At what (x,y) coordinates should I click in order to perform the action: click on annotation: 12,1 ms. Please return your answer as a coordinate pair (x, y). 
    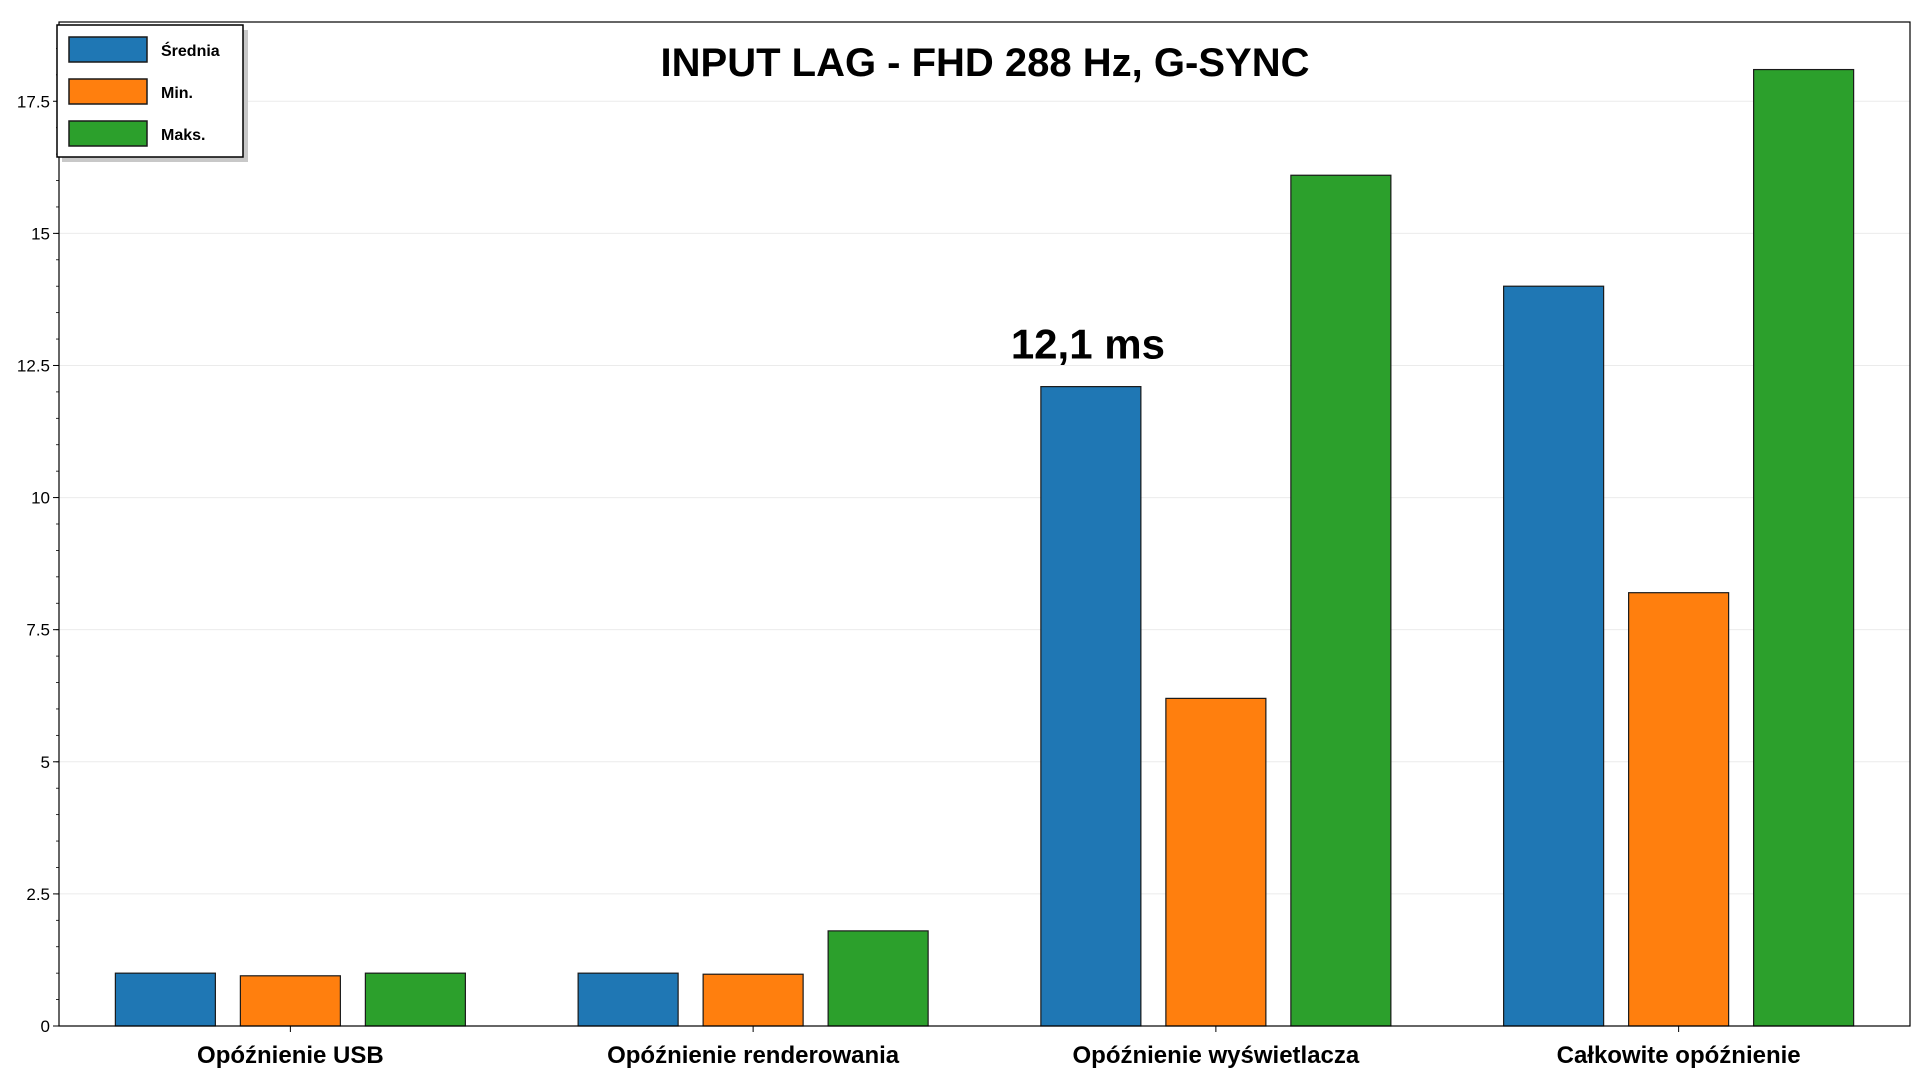
    Looking at the image, I should click on (1088, 344).